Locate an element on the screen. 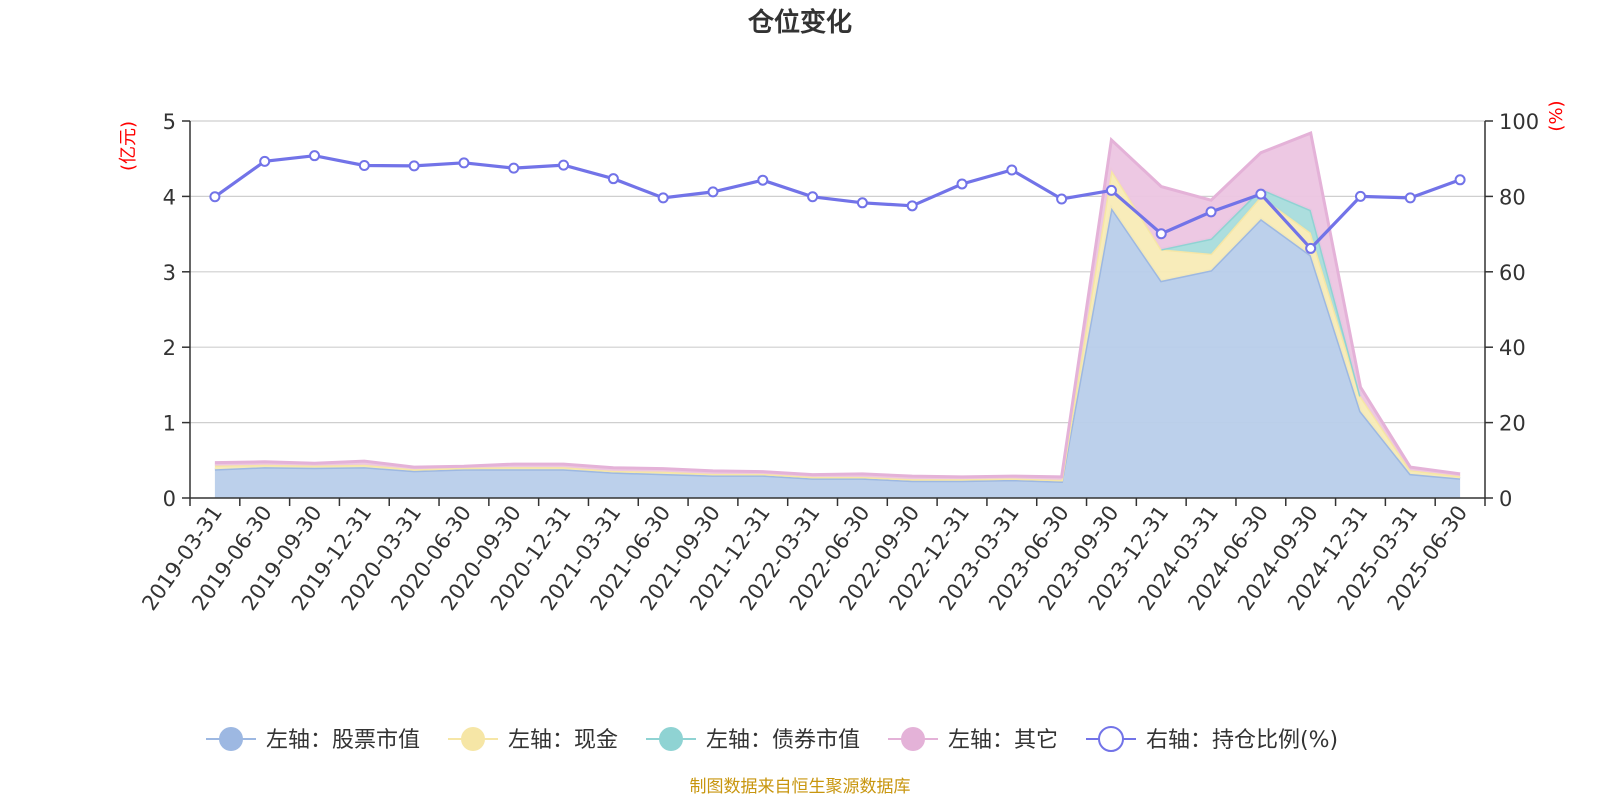 The image size is (1600, 800). right-axis-tick-label: 40 is located at coordinates (1512, 348).